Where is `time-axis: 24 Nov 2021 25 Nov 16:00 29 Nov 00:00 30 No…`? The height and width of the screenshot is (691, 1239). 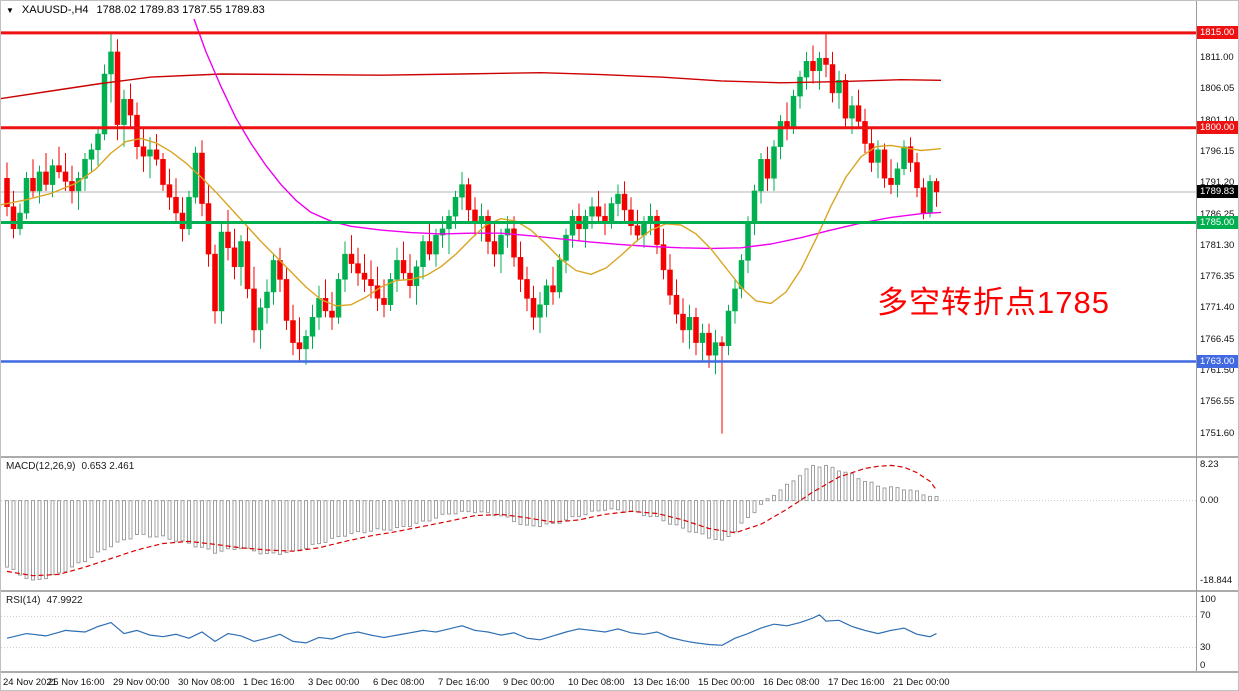 time-axis: 24 Nov 2021 25 Nov 16:00 29 Nov 00:00 30 No… is located at coordinates (619, 681).